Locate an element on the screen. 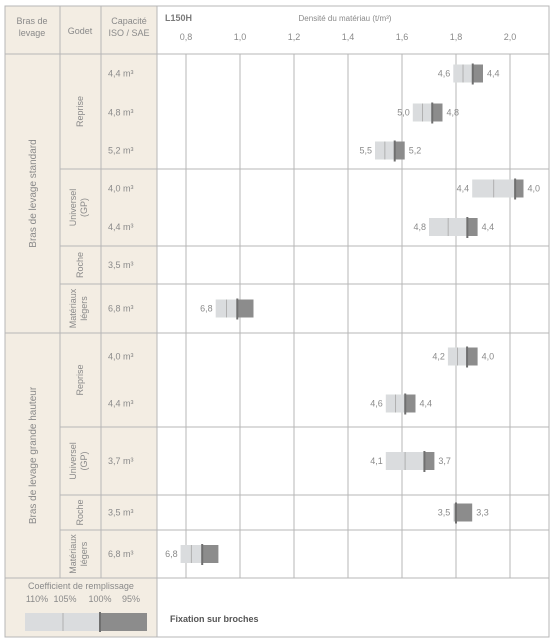 This screenshot has height=640, width=554. fixation-label: Fixation sur broches is located at coordinates (214, 619).